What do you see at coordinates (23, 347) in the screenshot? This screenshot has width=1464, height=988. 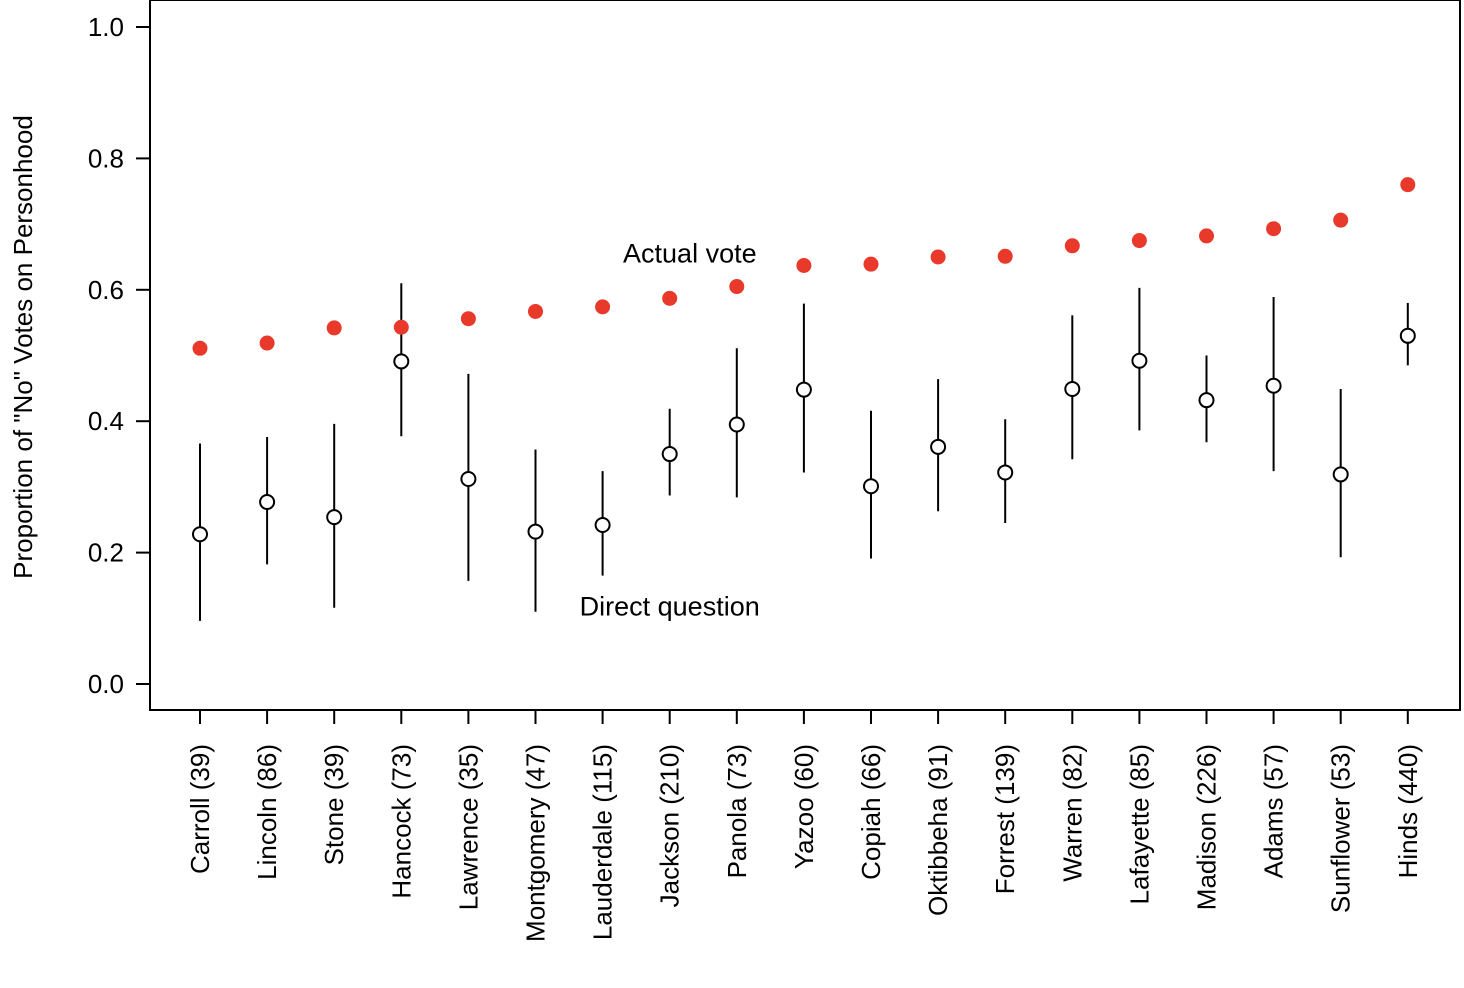 I see `y-axis-label: Proportion of "No" Votes on Personhood` at bounding box center [23, 347].